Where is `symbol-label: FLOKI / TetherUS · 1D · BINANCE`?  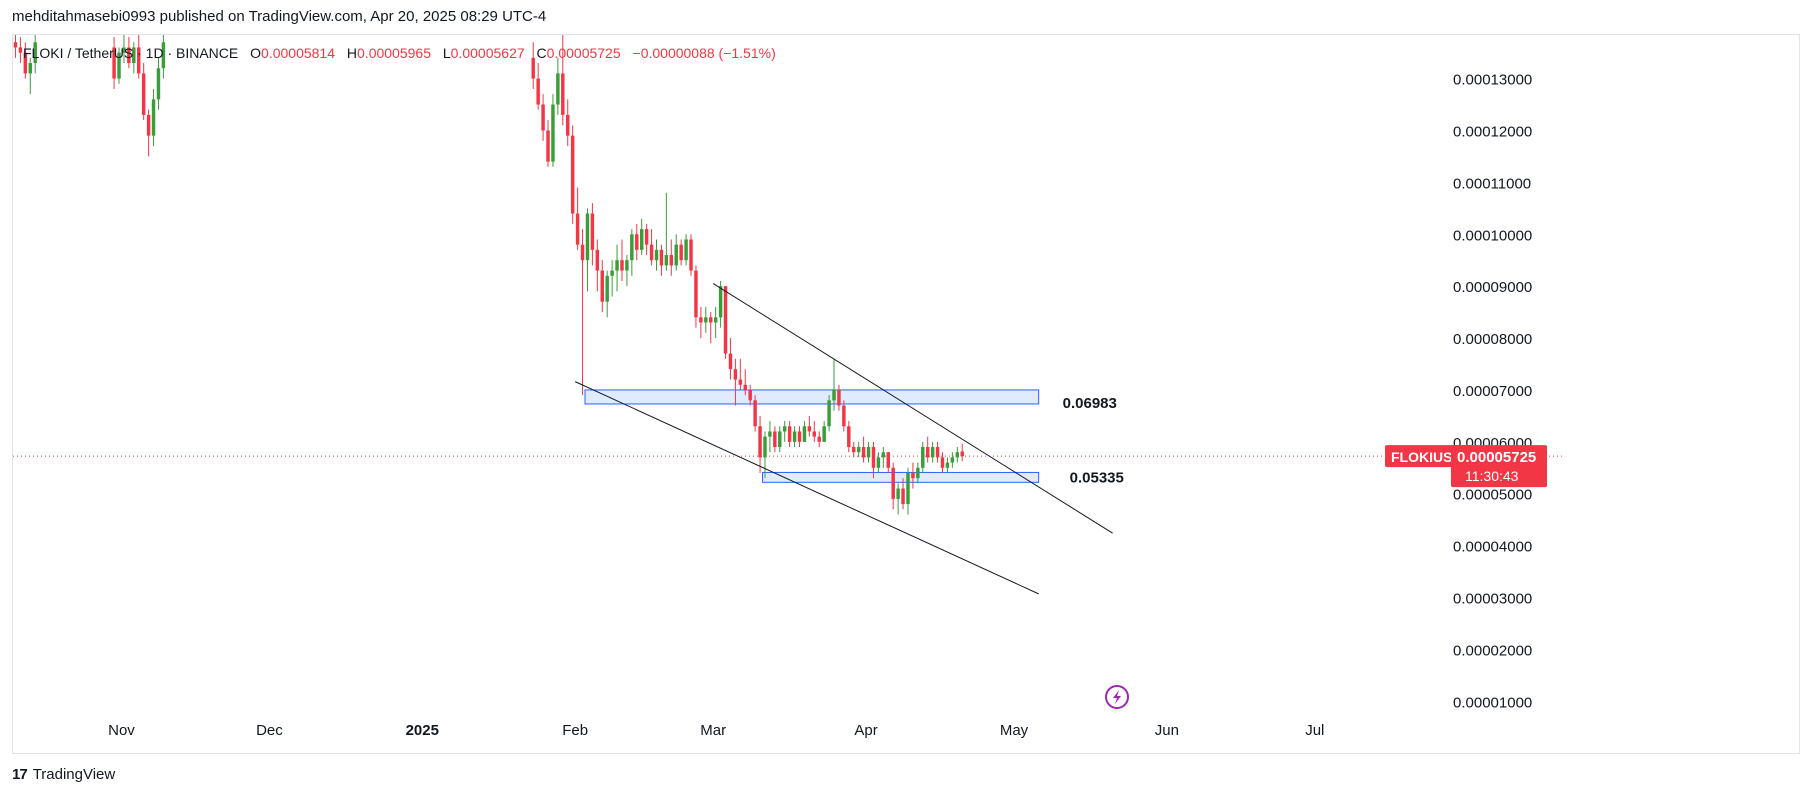 symbol-label: FLOKI / TetherUS · 1D · BINANCE is located at coordinates (131, 53).